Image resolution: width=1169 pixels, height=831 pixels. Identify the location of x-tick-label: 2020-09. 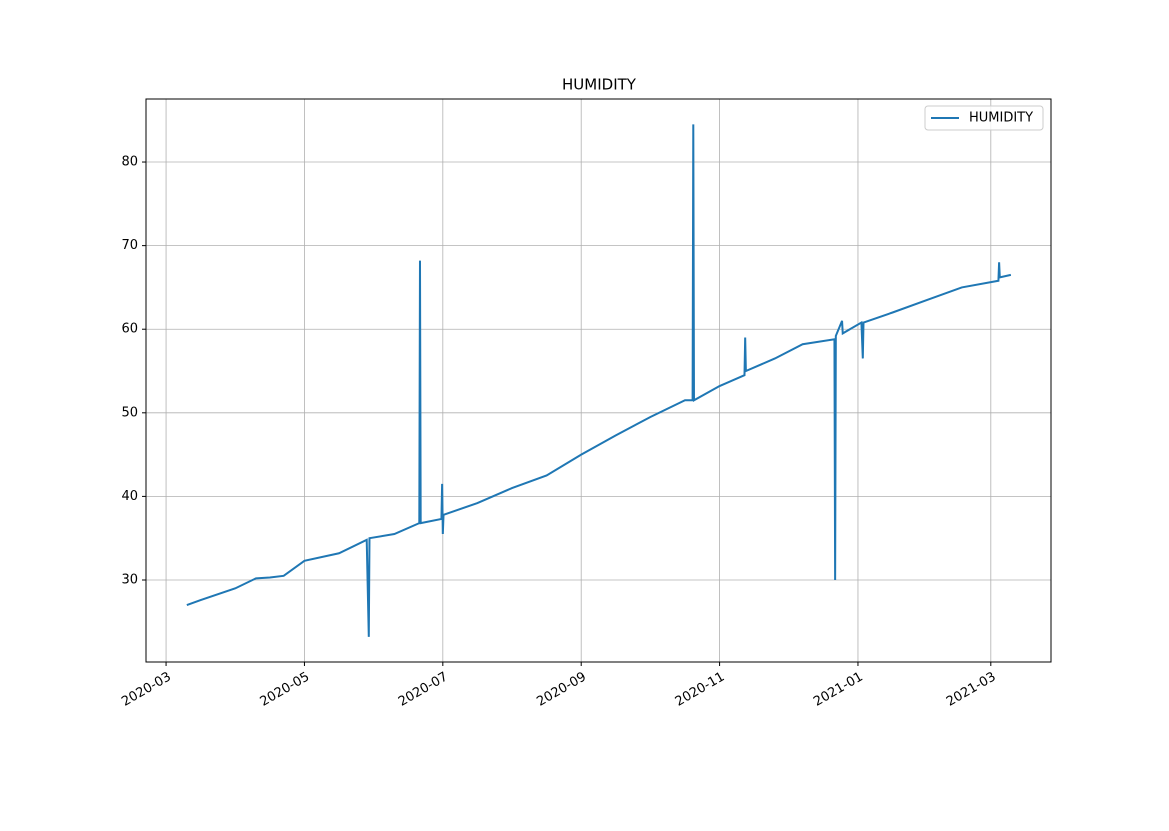
(561, 690).